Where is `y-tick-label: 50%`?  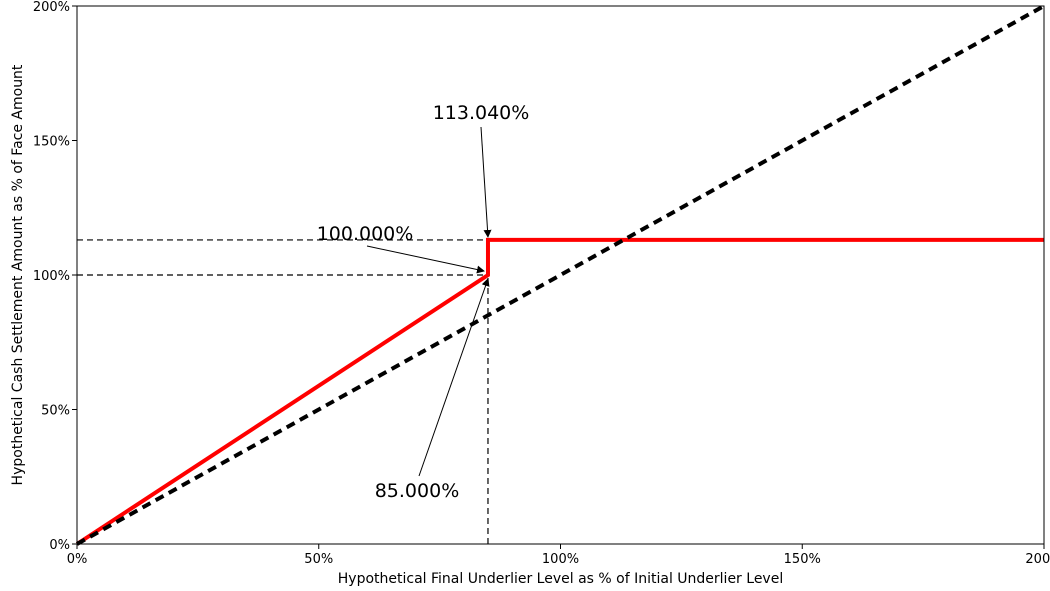
y-tick-label: 50% is located at coordinates (55, 411).